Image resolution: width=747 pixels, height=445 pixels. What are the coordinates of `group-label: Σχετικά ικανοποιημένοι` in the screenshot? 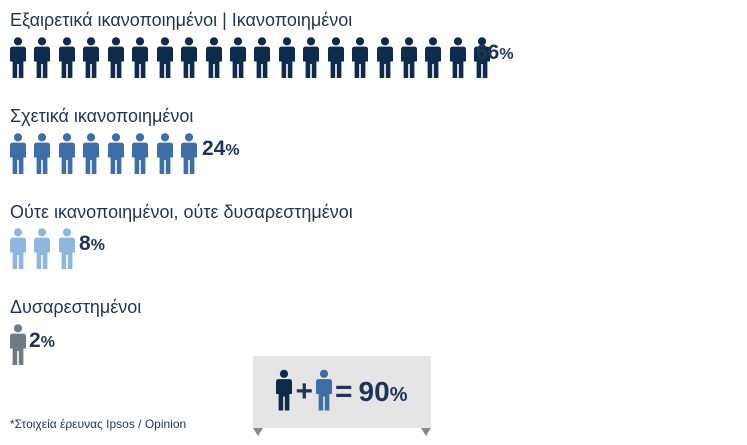 It's located at (102, 116).